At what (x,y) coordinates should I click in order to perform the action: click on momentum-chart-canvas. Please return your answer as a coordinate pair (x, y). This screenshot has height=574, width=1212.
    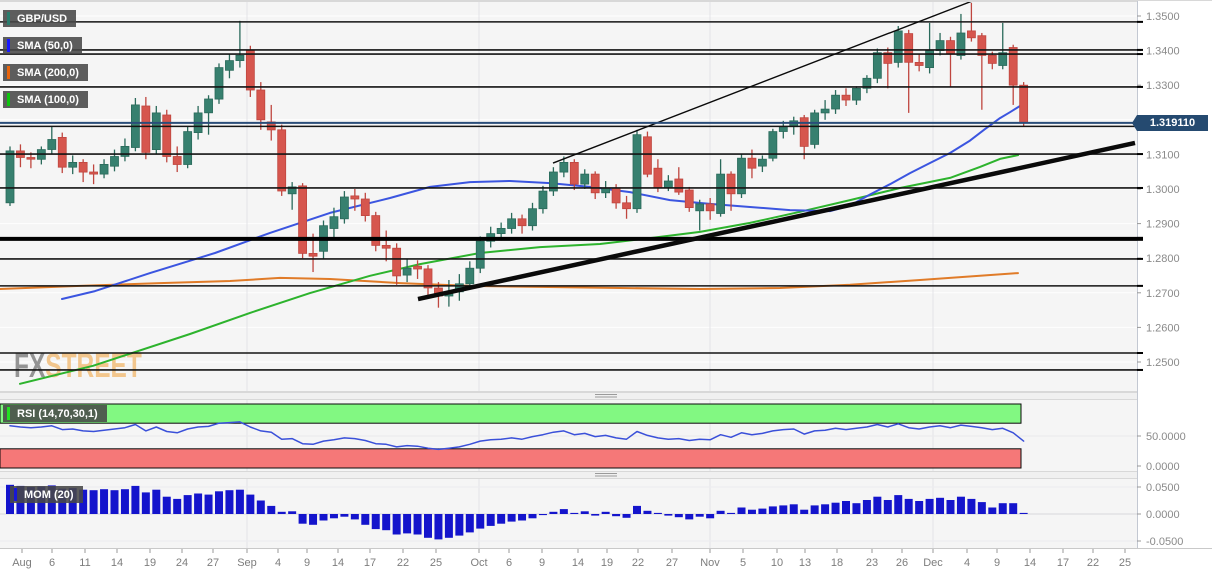
    Looking at the image, I should click on (568, 513).